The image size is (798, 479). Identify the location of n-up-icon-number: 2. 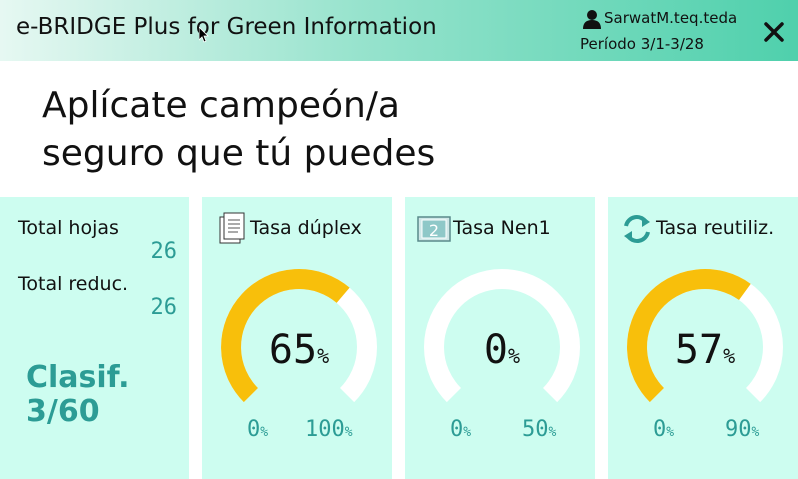
(434, 230).